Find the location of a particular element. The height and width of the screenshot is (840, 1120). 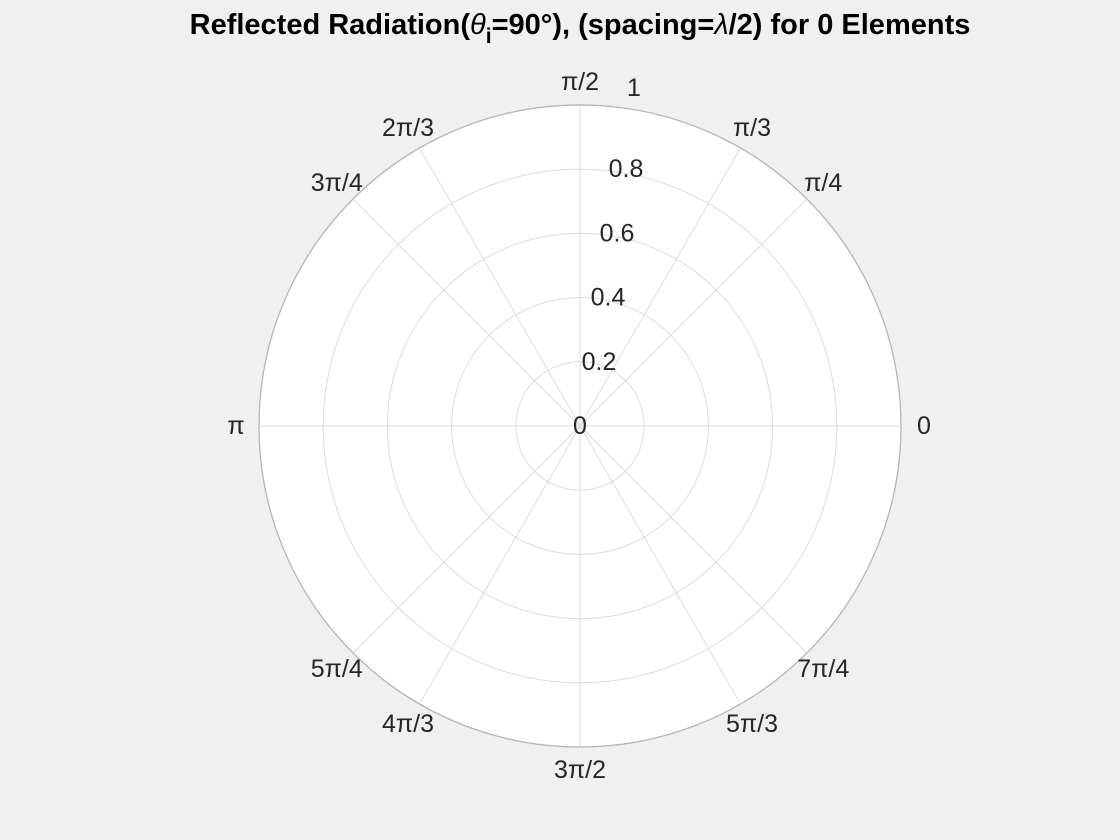

title-end: /2) for 0 Elements is located at coordinates (850, 25).